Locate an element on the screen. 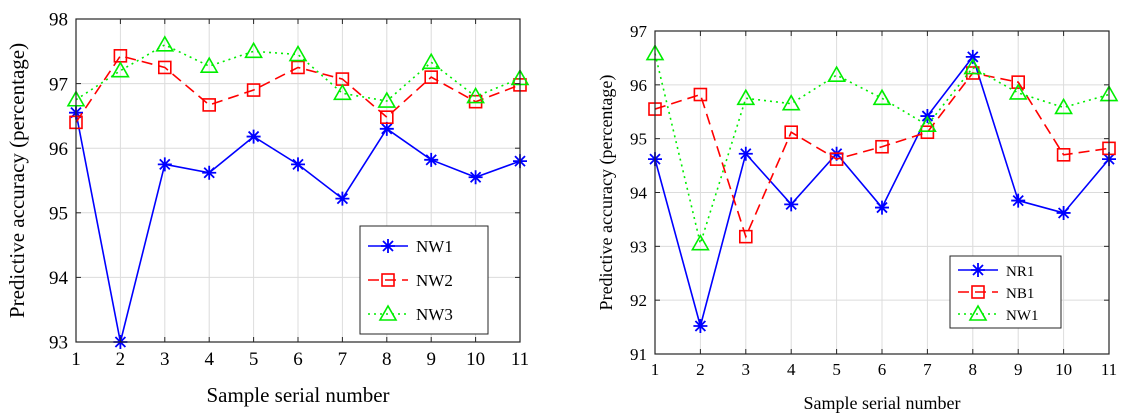 Image resolution: width=1126 pixels, height=416 pixels. legend-item-nb1: NB1 is located at coordinates (996, 293).